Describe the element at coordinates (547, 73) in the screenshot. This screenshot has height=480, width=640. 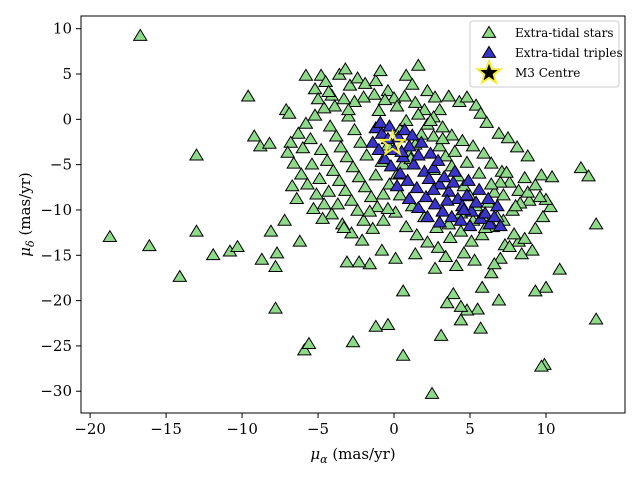
I see `legend-label: M3 Centre` at that location.